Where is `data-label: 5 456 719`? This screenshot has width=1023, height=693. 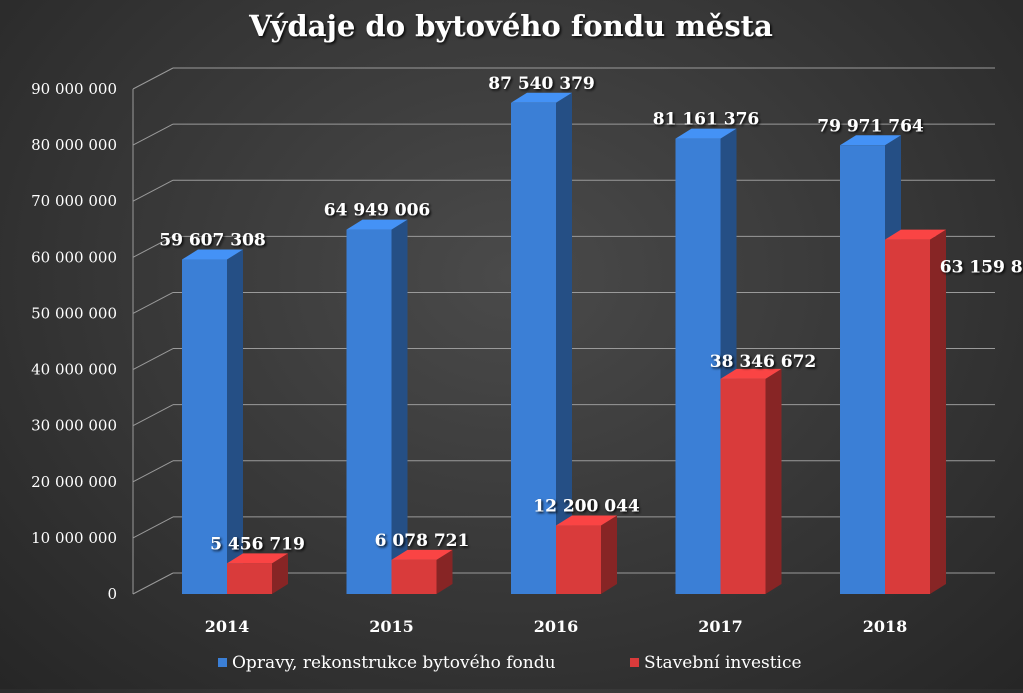
data-label: 5 456 719 is located at coordinates (257, 544).